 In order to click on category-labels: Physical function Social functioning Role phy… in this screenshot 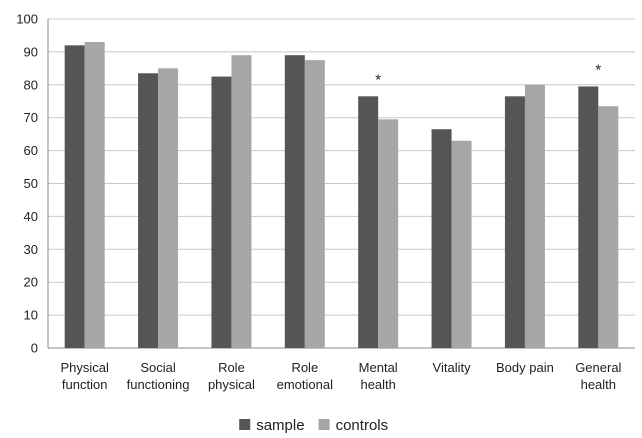, I will do `click(340, 376)`.